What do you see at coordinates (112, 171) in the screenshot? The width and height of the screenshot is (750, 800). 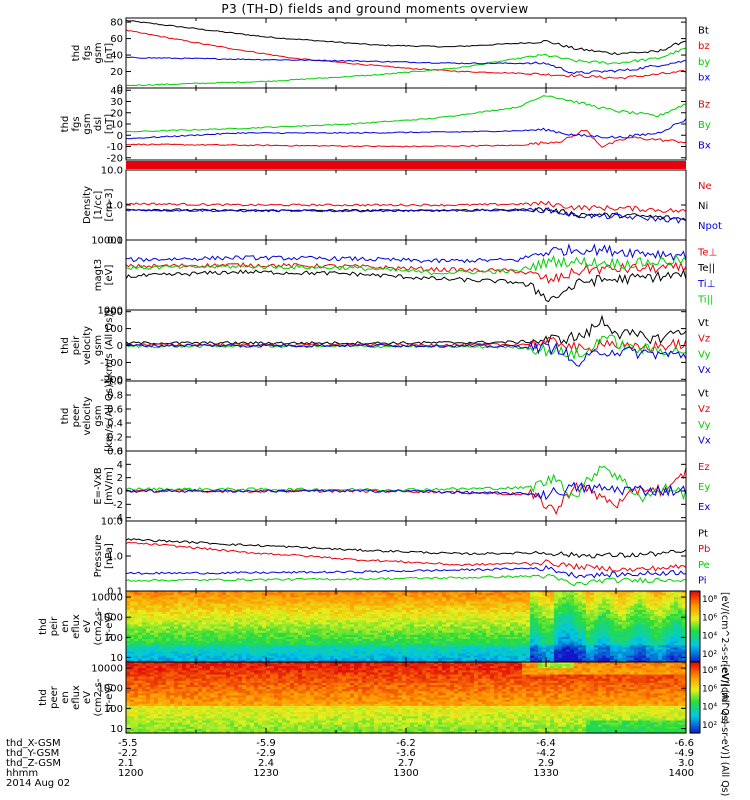 I see `y-tick-label: 10.0` at bounding box center [112, 171].